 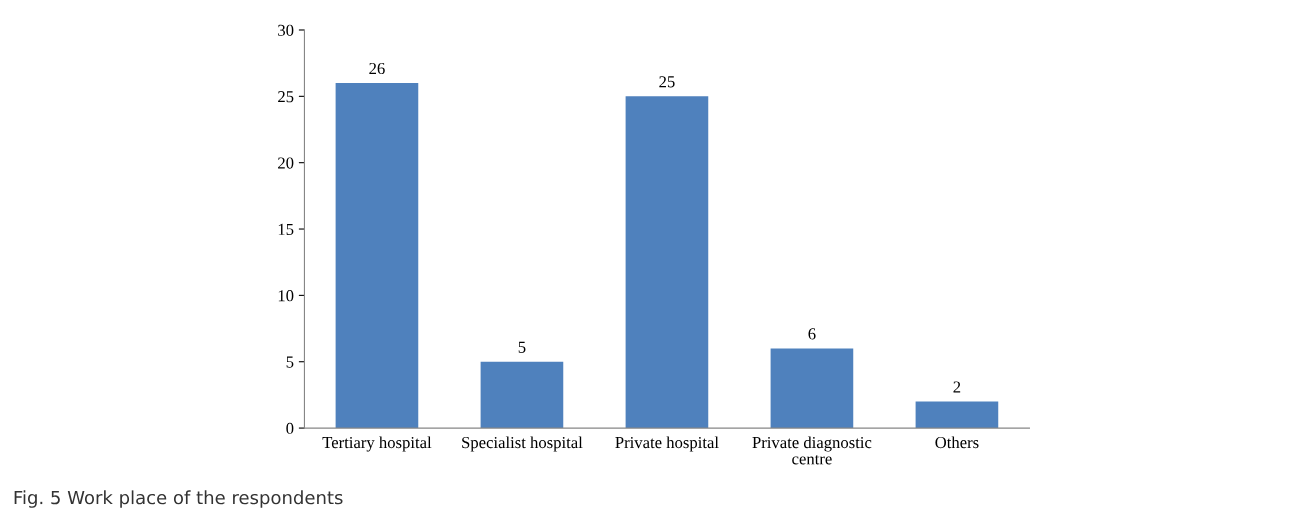 I want to click on y-tick-label: 15, so click(x=286, y=229).